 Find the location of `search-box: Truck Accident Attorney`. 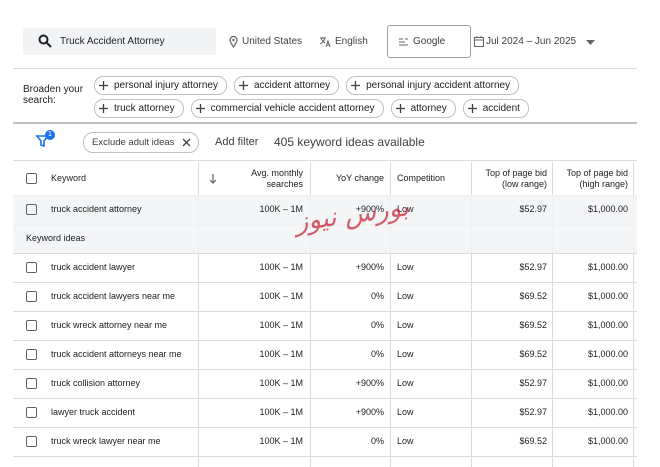

search-box: Truck Accident Attorney is located at coordinates (119, 41).